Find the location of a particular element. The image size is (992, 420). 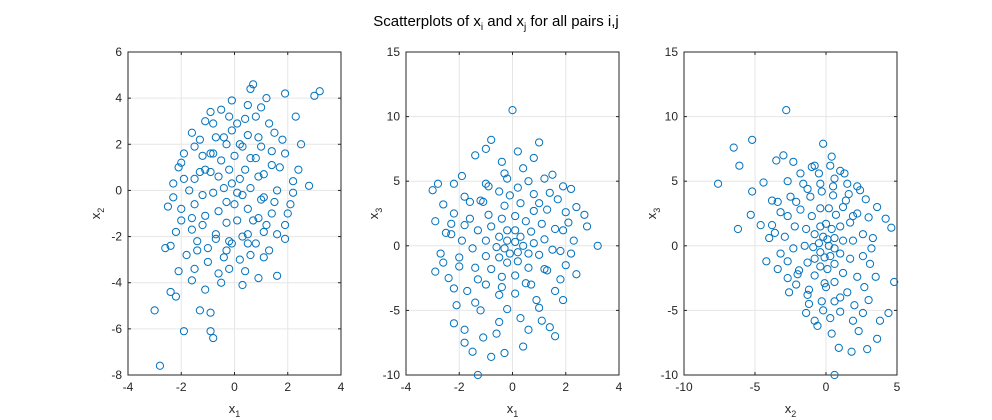

y-tick-label: 5 is located at coordinates (674, 181).